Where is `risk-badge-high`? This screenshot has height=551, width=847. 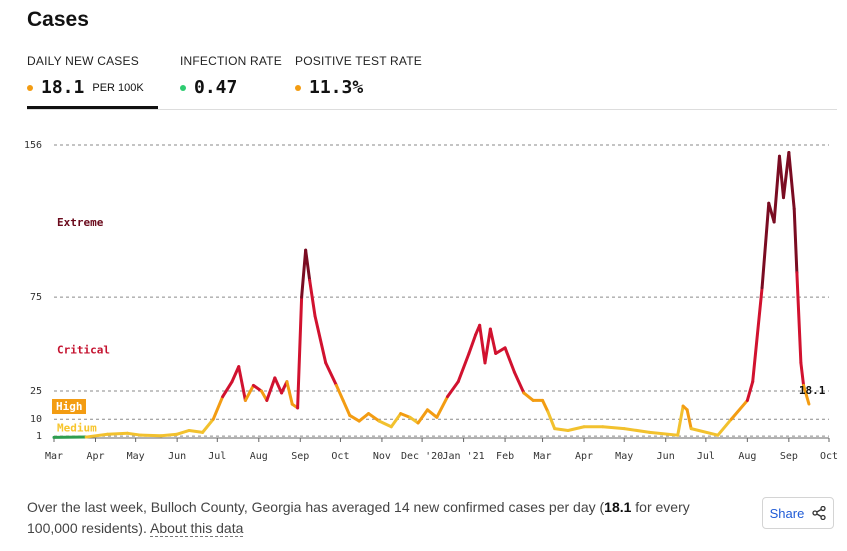 risk-badge-high is located at coordinates (69, 407).